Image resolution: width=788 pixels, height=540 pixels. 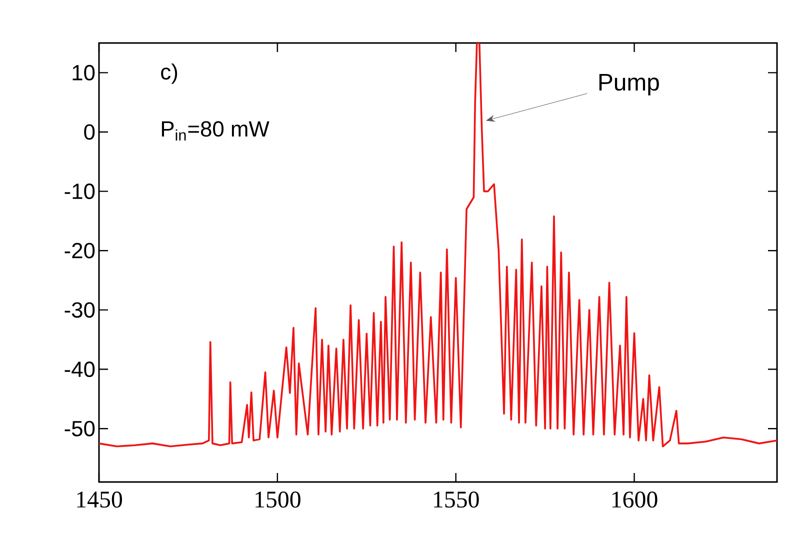 I want to click on y-tick-label: -50, so click(x=79, y=428).